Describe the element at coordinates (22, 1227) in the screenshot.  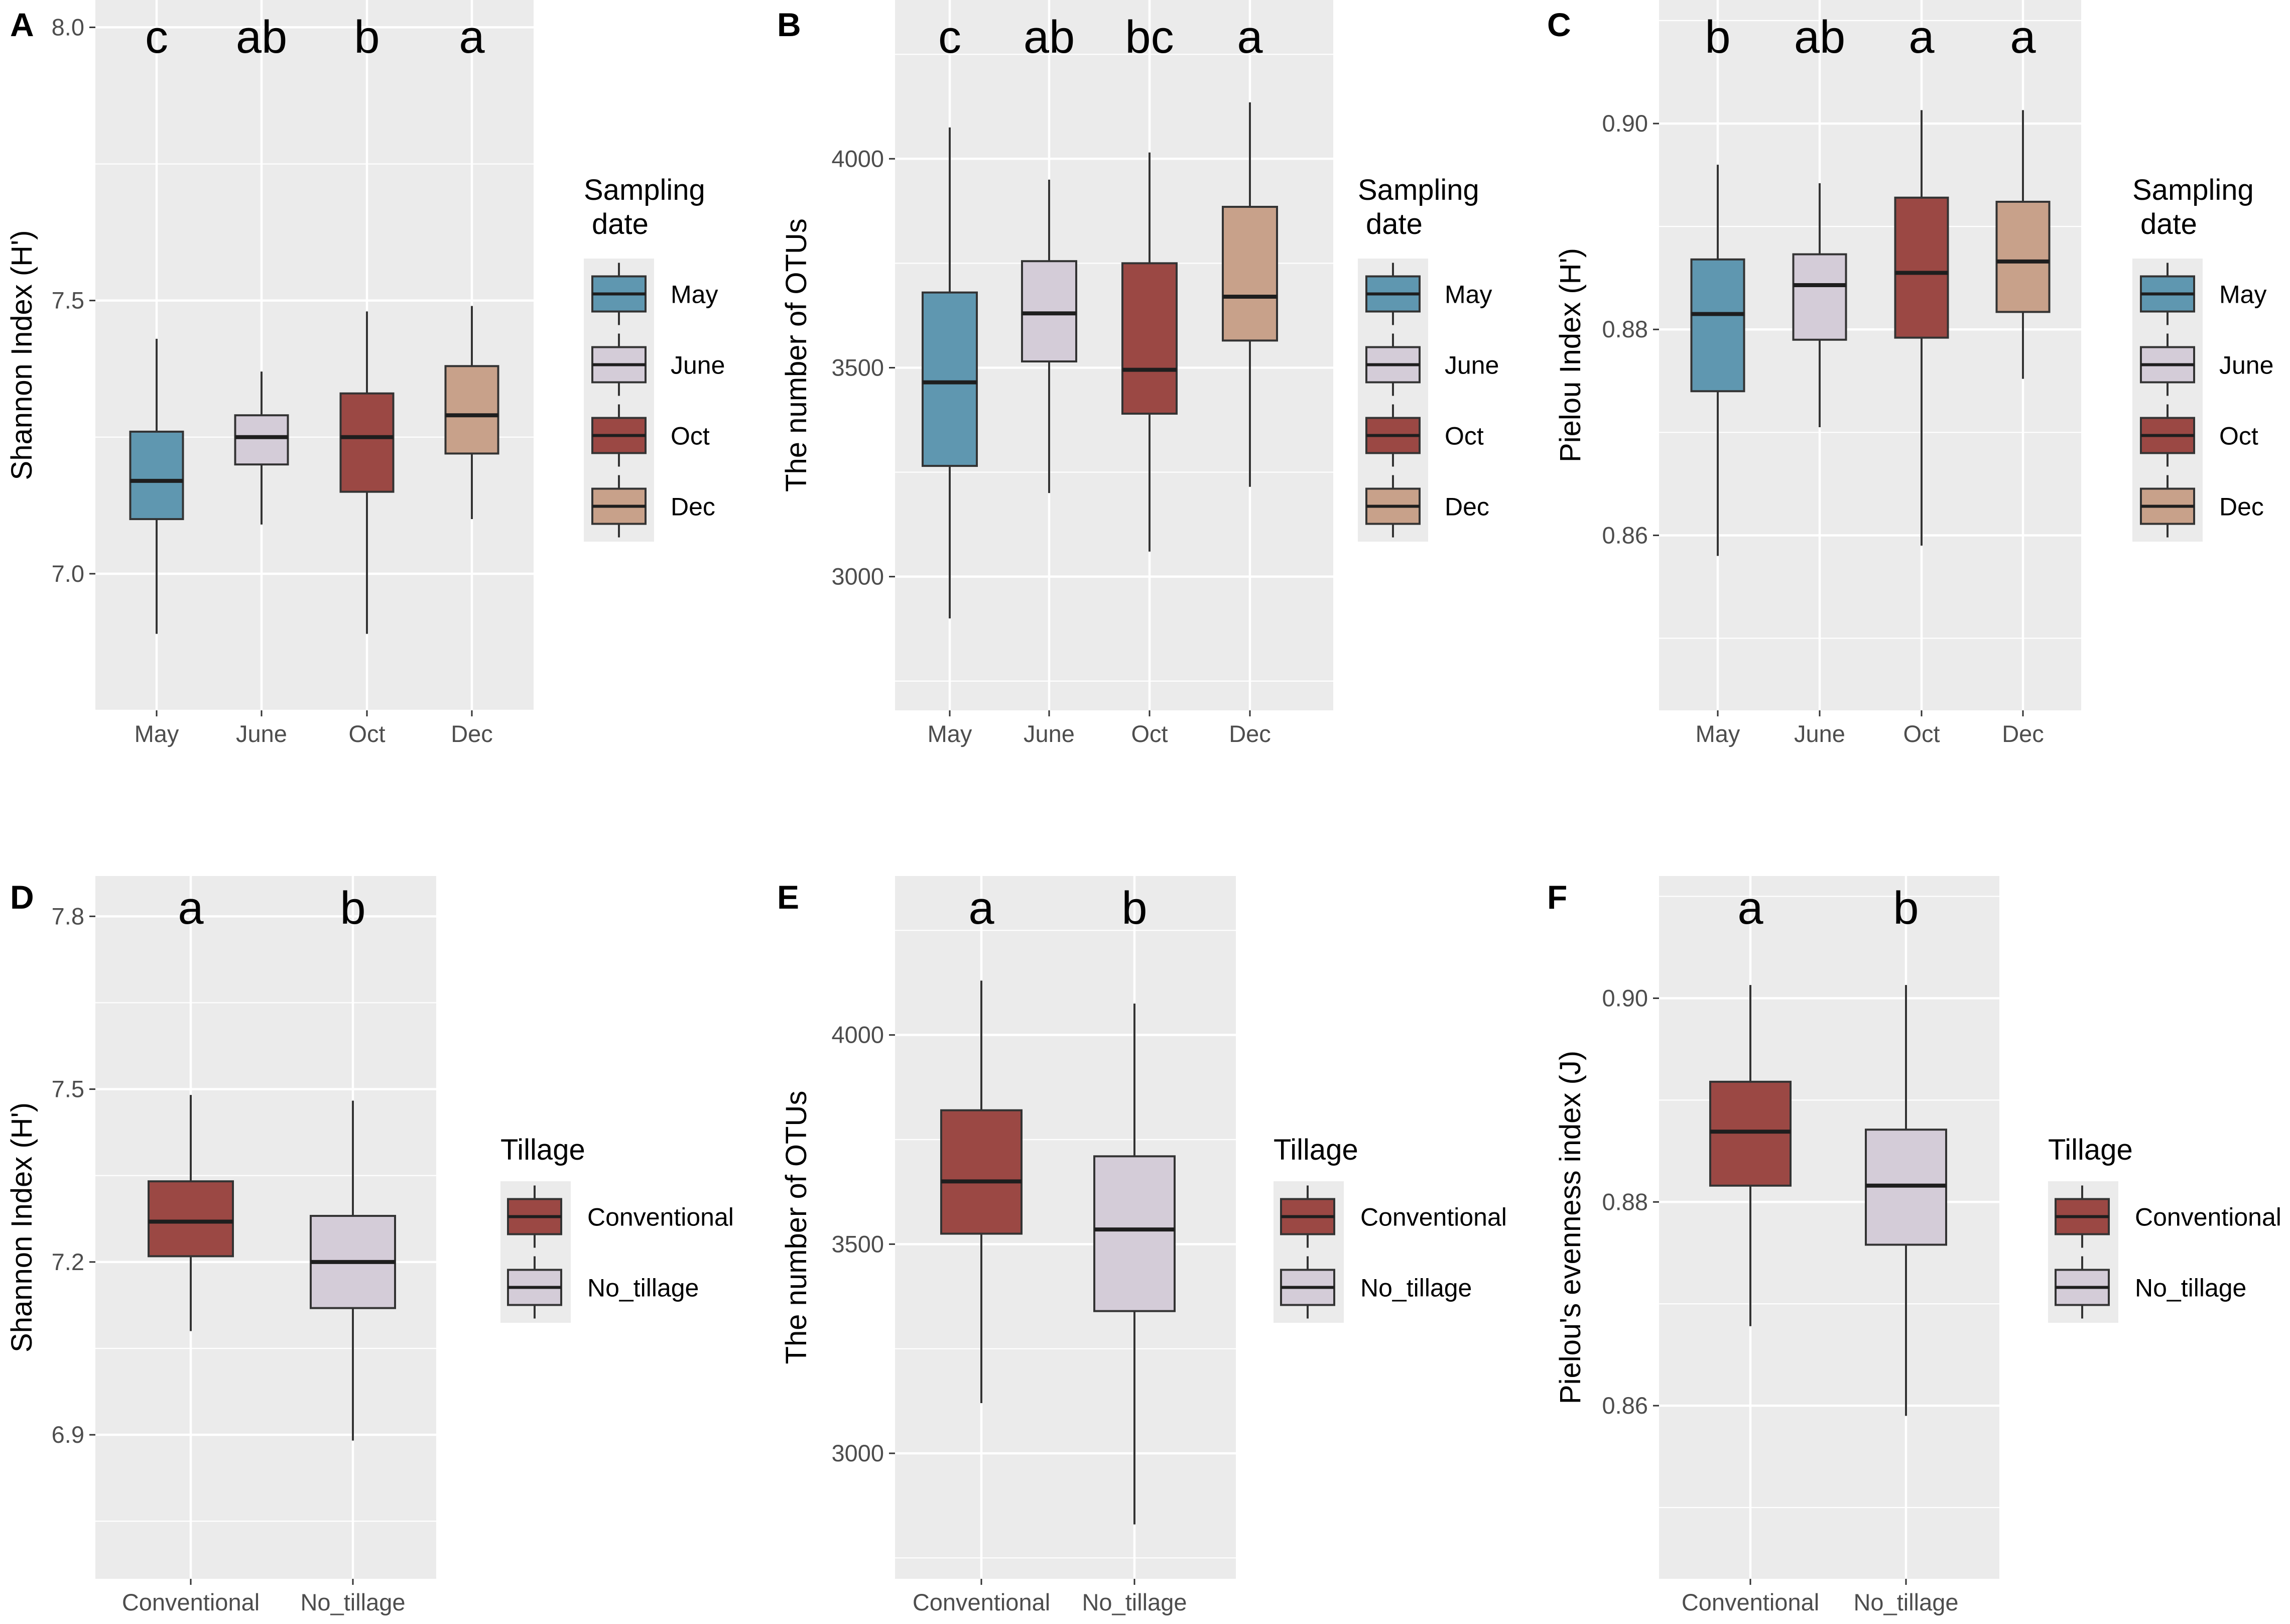
I see `y-axis-label: Shannon Index (H')` at that location.